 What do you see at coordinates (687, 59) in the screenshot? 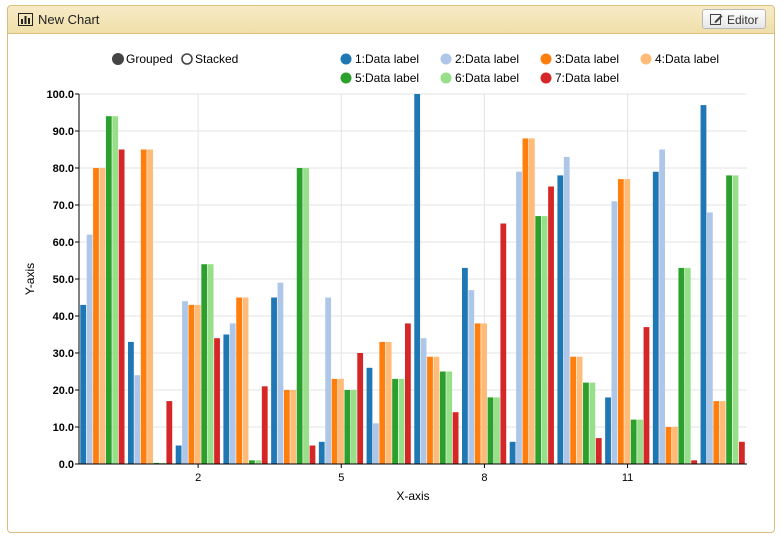
I see `legend-label: 4:Data label` at bounding box center [687, 59].